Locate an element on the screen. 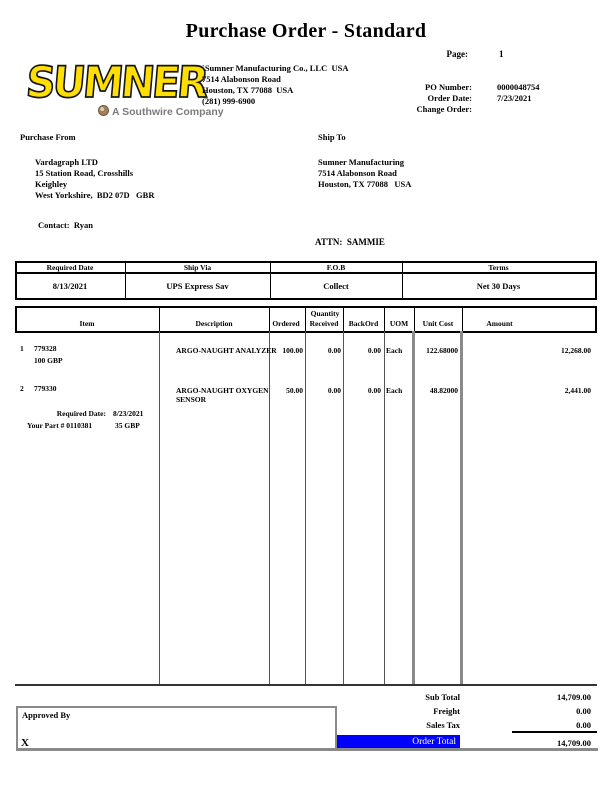  company-address-line: `Sumner Manufacturing Co., LLC USA is located at coordinates (275, 68).